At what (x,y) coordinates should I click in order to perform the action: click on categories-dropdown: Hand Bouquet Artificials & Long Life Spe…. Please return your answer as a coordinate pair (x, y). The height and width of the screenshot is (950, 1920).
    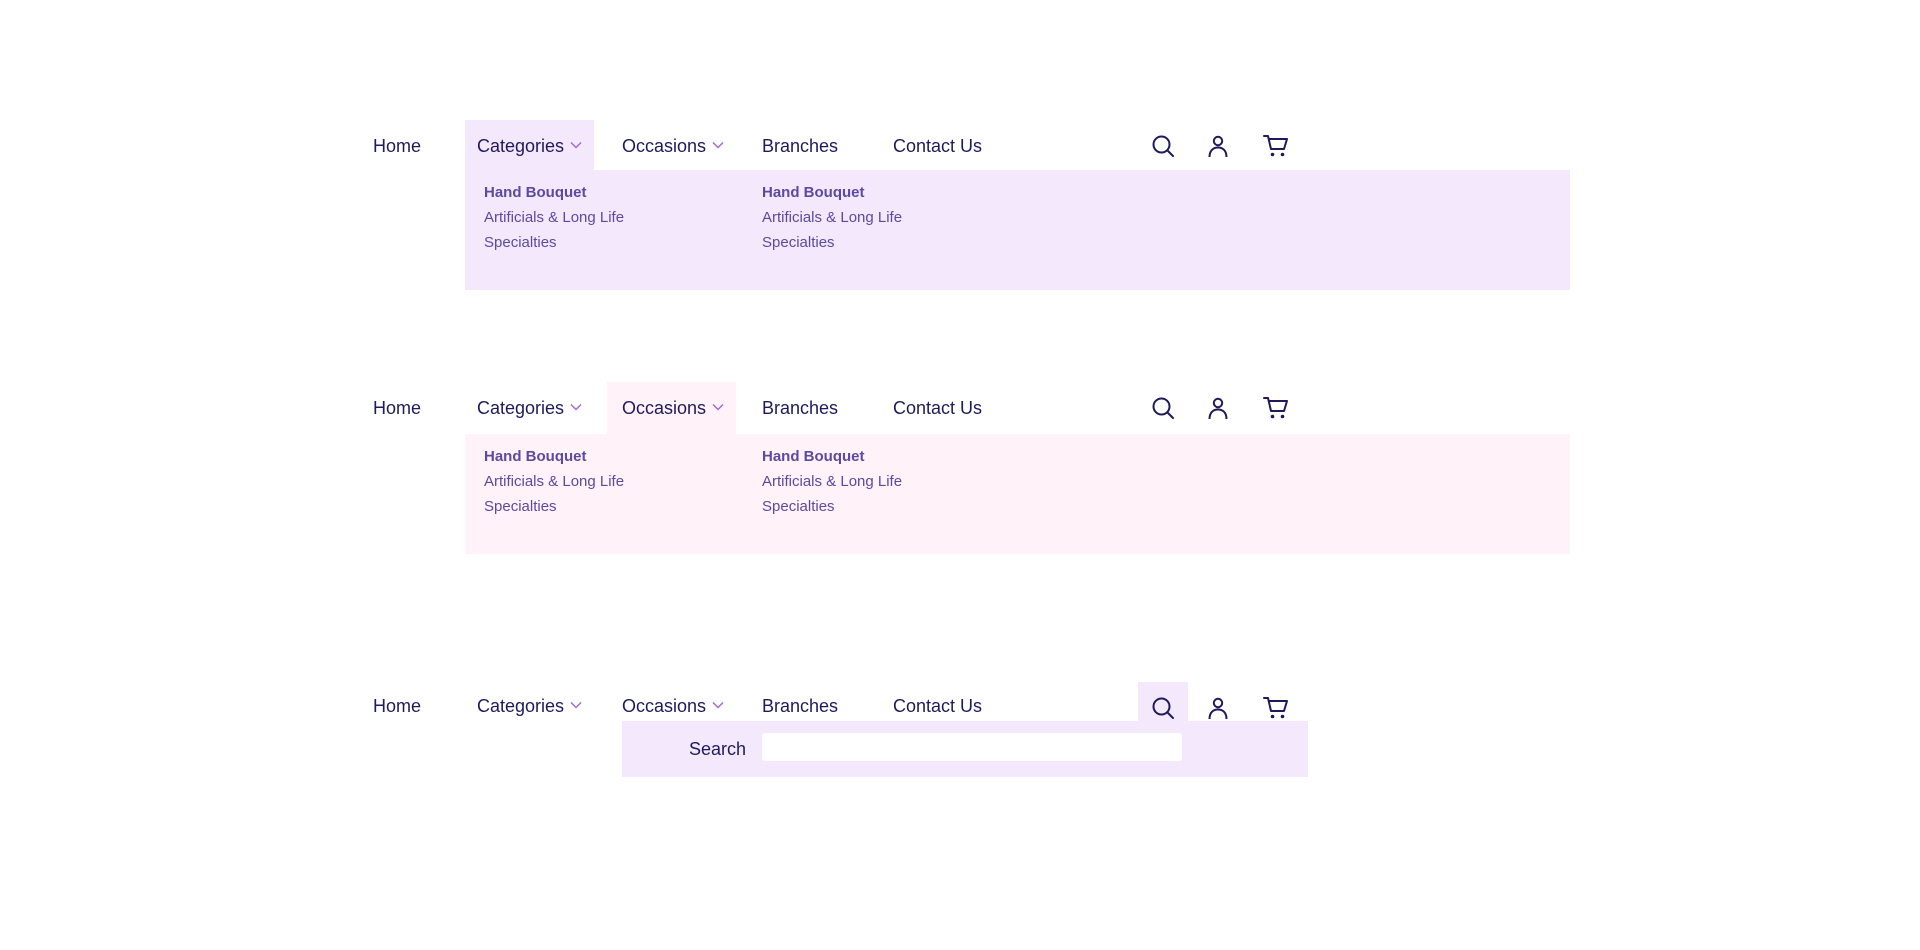
    Looking at the image, I should click on (1017, 230).